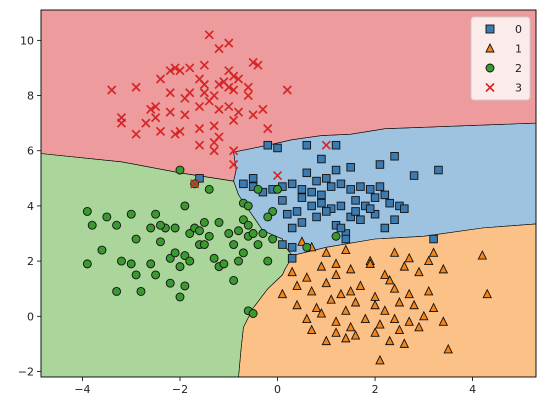  I want to click on y-tick-label: −2, so click(26, 371).